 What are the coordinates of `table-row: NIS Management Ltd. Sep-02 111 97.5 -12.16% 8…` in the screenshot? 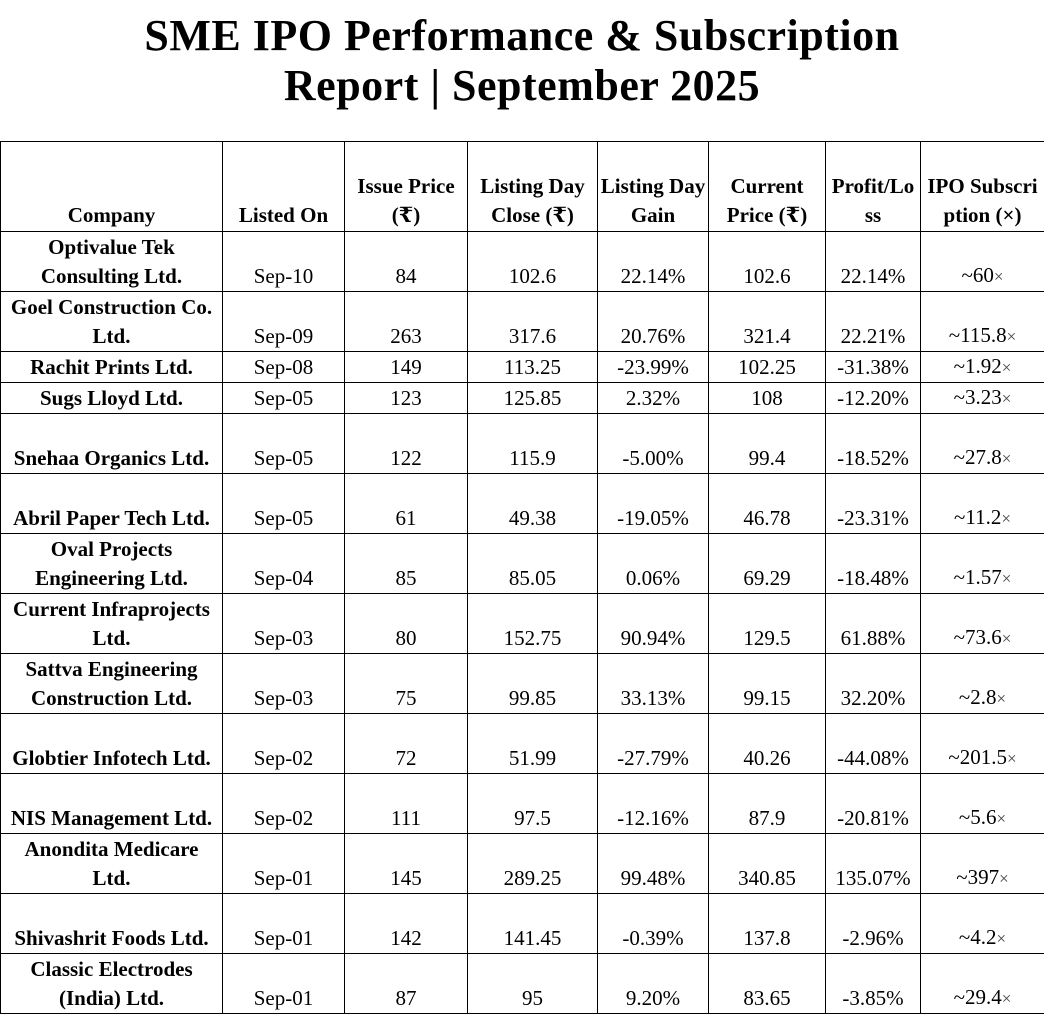 It's located at (522, 803).